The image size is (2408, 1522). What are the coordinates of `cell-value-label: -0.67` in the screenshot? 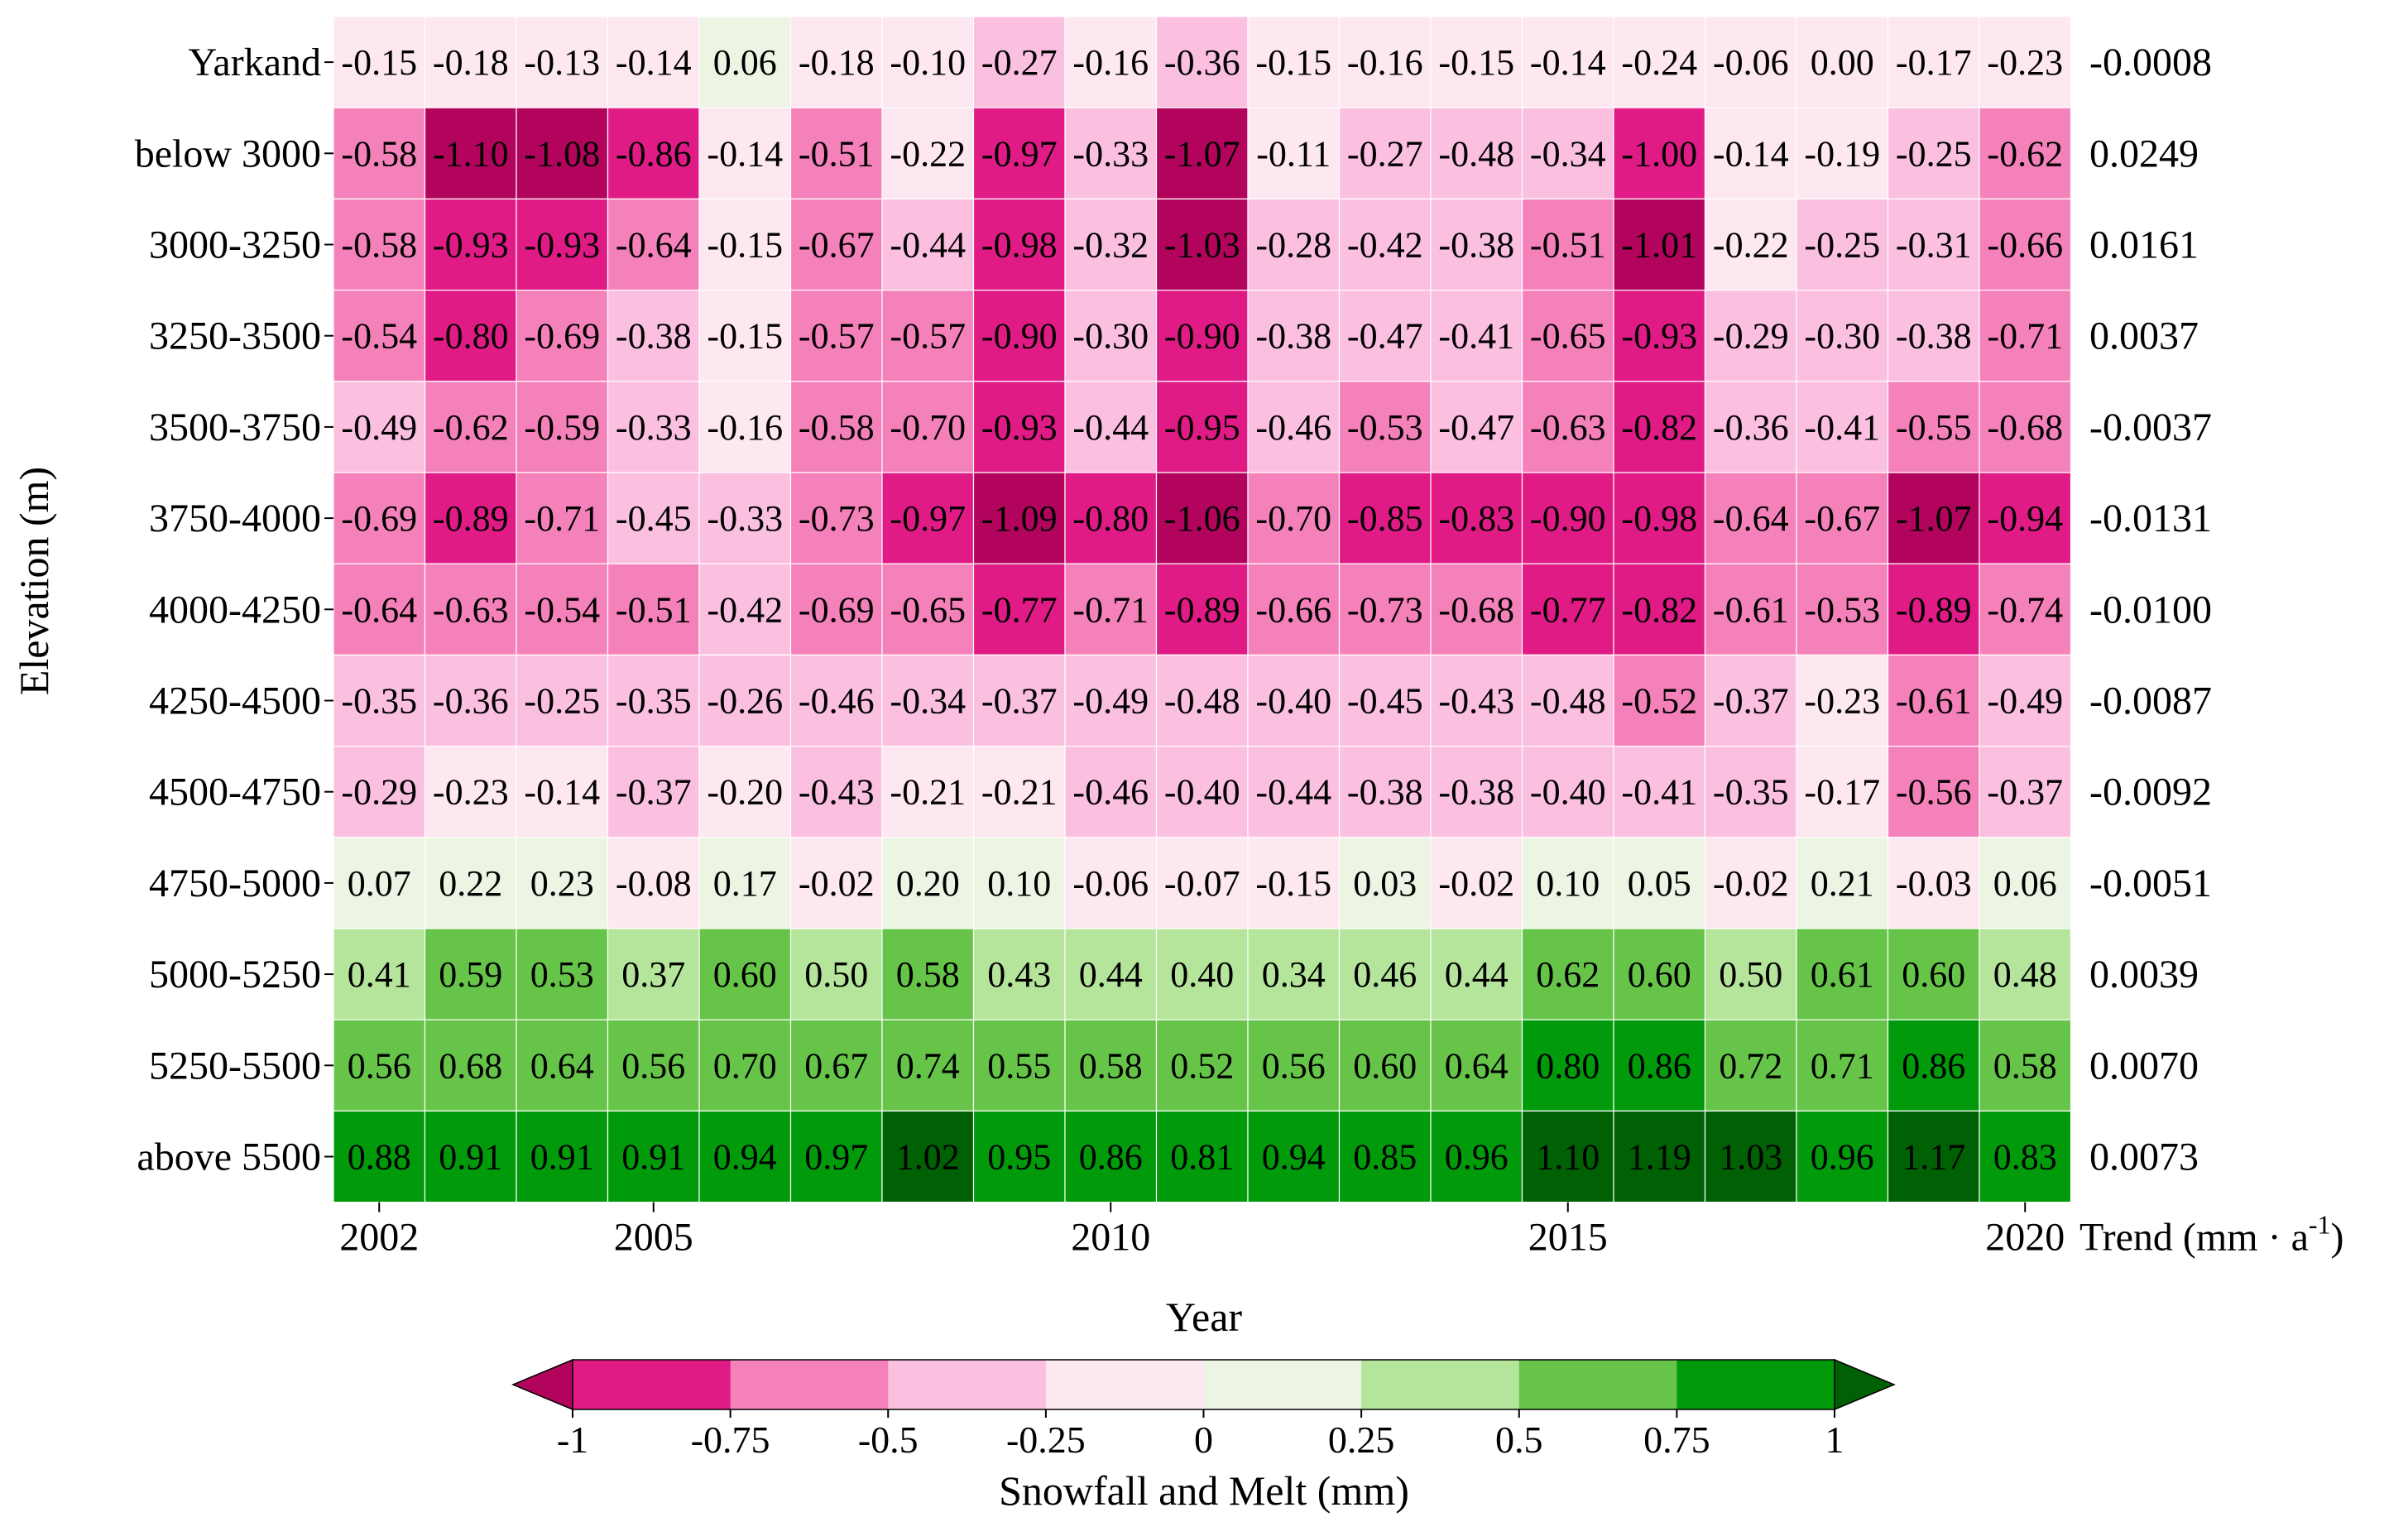 It's located at (1842, 518).